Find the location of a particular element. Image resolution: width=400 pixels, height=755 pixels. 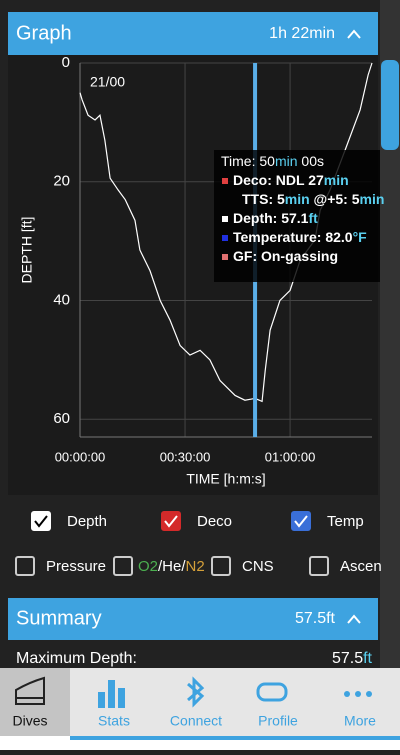

row-label: Maximum Depth: is located at coordinates (76, 658).